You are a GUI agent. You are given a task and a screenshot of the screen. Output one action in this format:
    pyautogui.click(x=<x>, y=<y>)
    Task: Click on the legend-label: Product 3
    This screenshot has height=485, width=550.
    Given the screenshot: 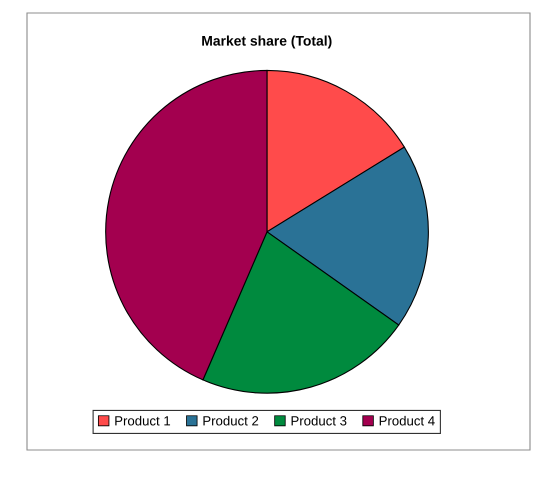 What is the action you would take?
    pyautogui.click(x=319, y=421)
    